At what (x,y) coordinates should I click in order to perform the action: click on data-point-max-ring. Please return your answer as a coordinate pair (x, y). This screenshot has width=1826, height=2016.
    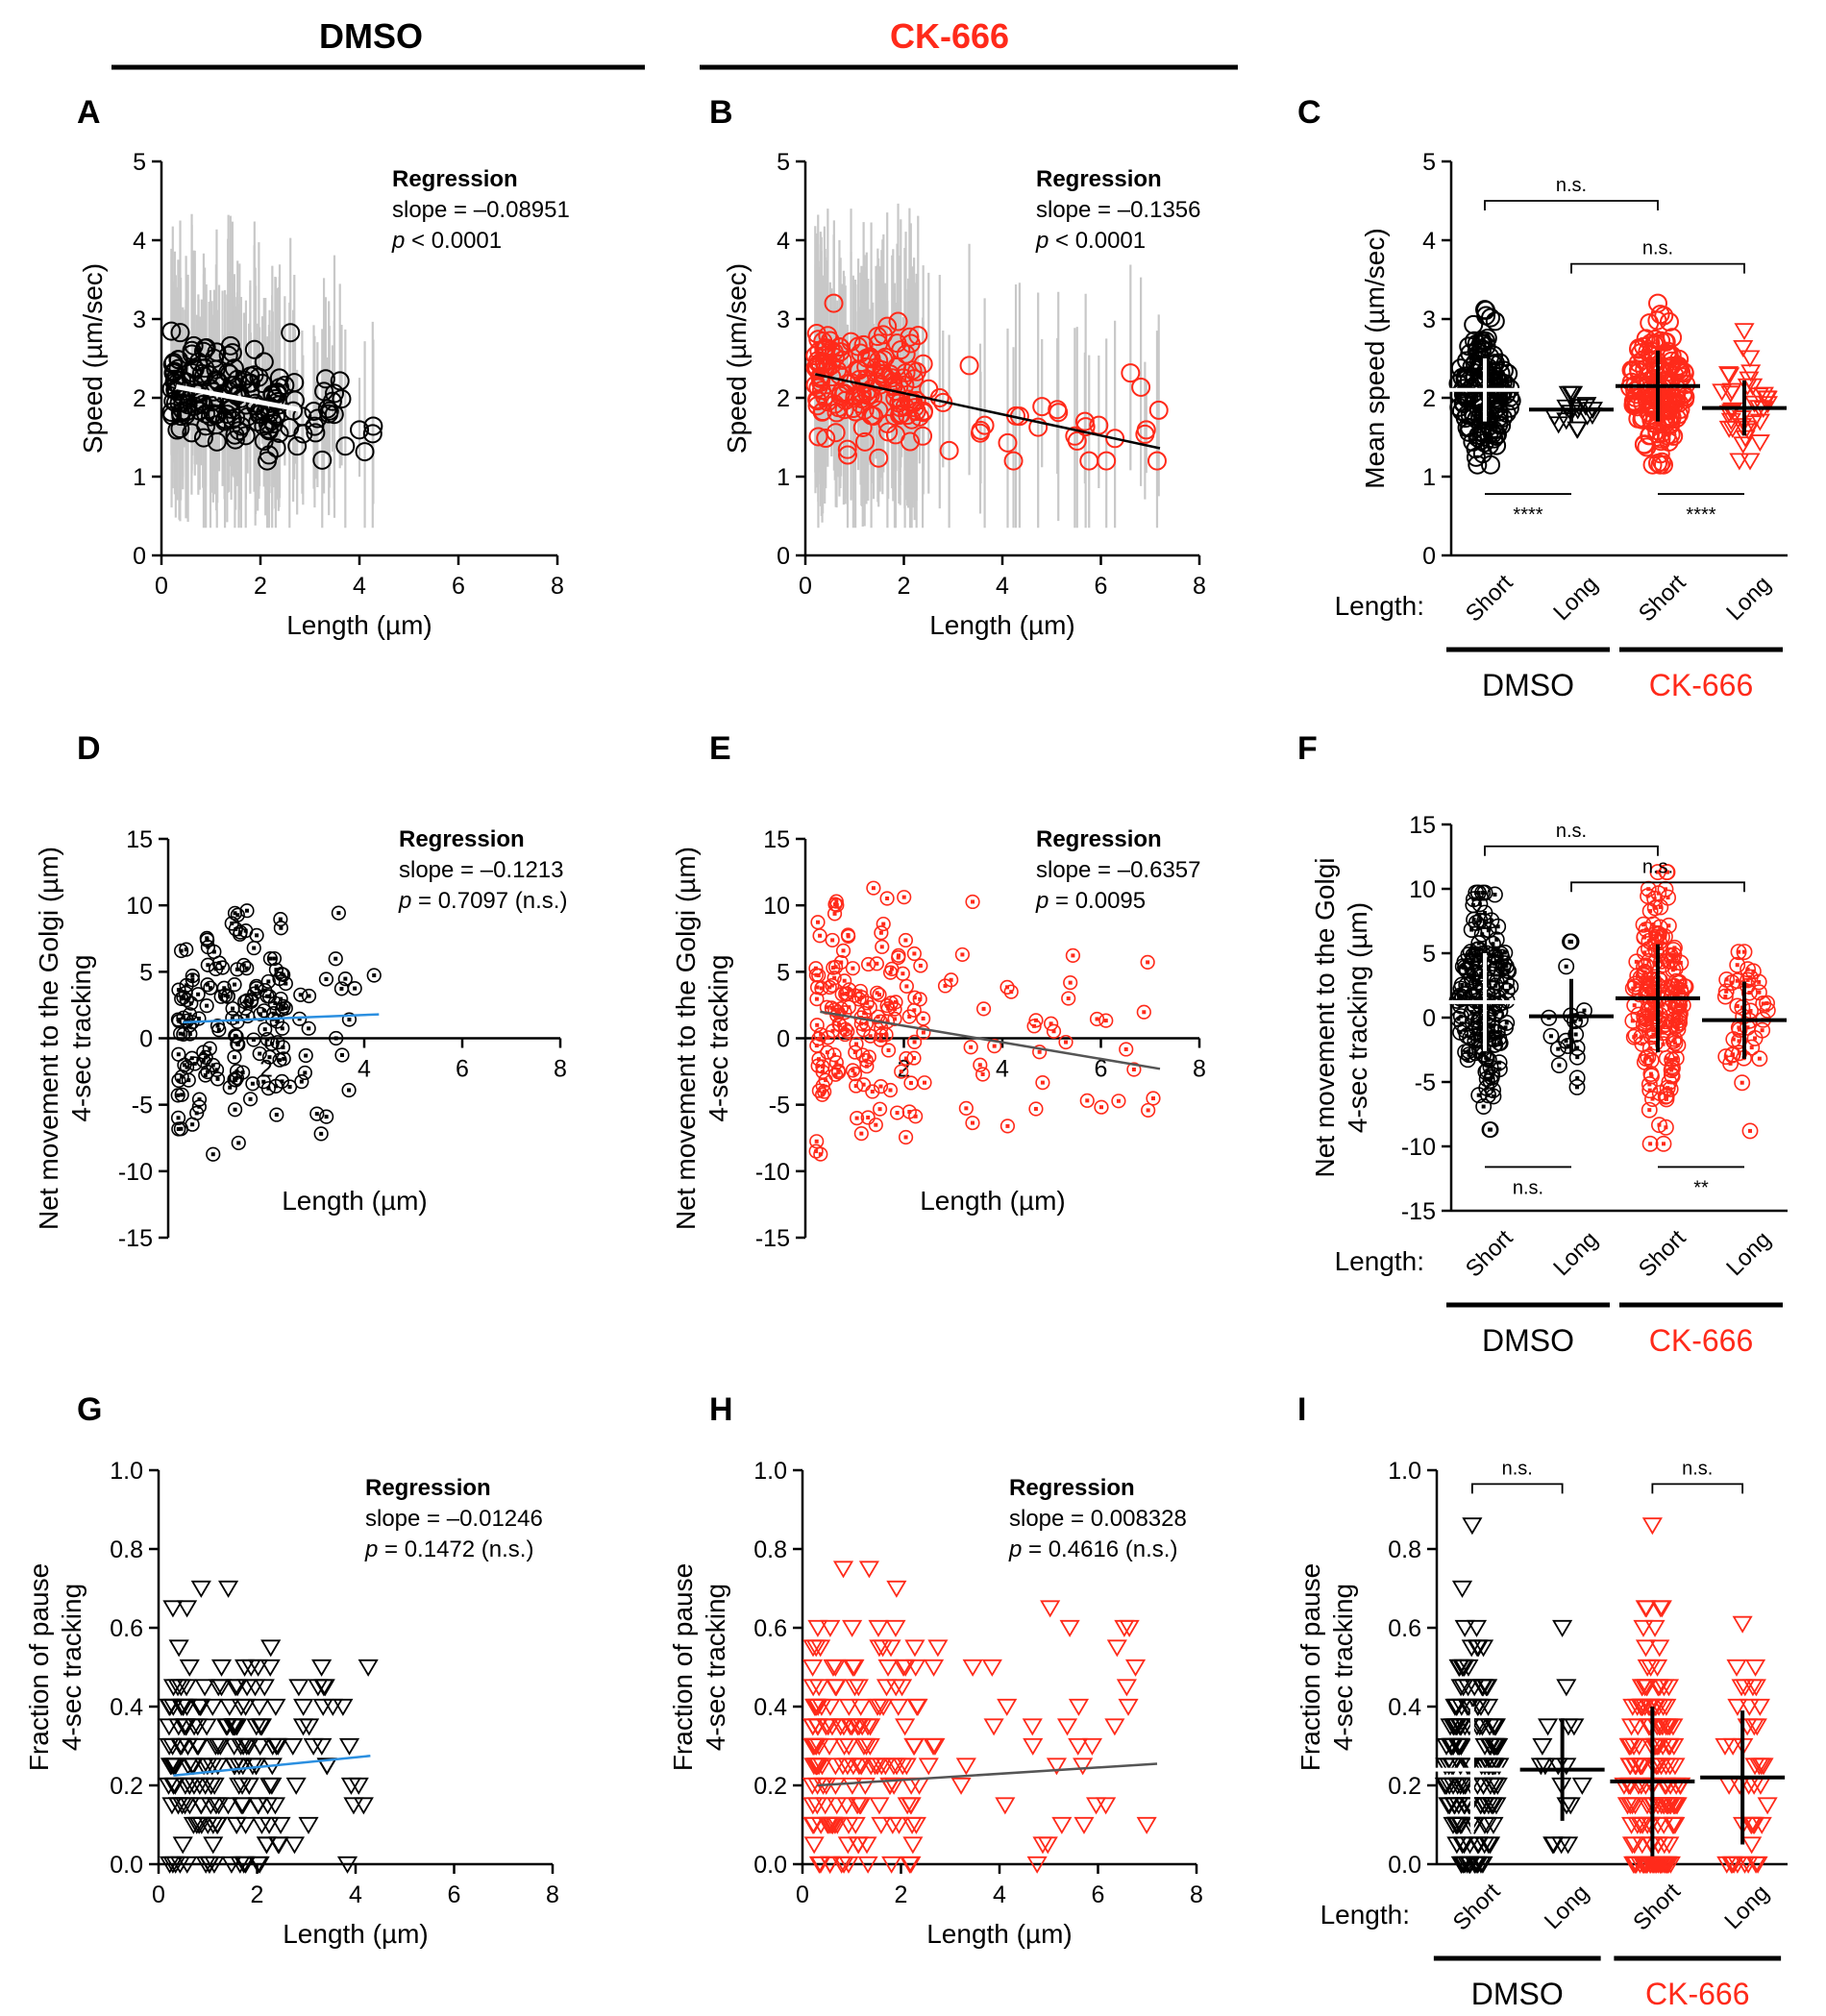
    Looking at the image, I should click on (1744, 953).